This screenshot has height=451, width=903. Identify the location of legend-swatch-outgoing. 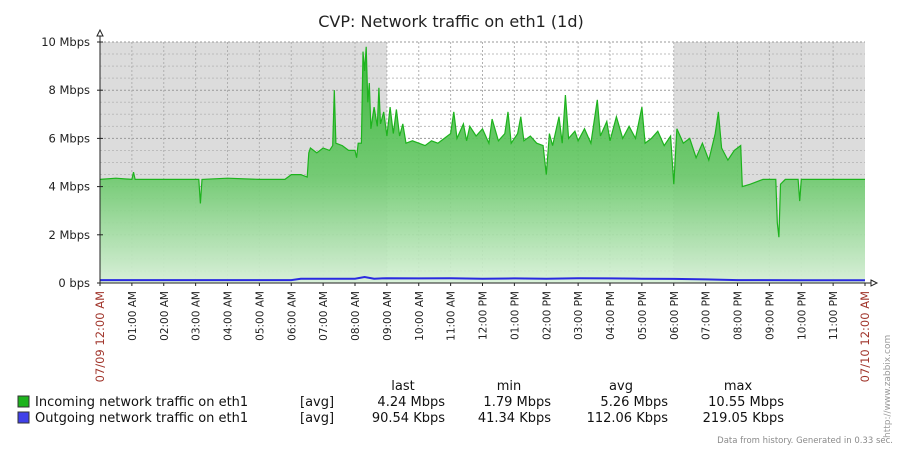
(23, 417).